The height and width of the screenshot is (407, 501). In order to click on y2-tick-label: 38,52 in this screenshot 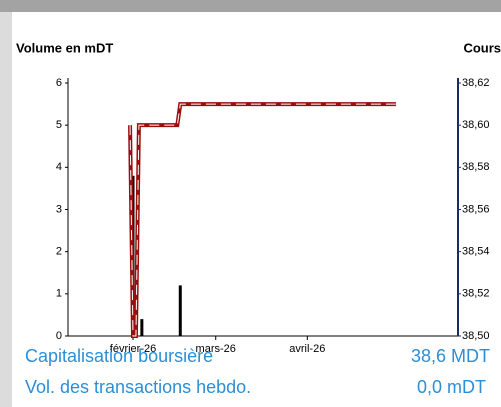, I will do `click(476, 294)`.